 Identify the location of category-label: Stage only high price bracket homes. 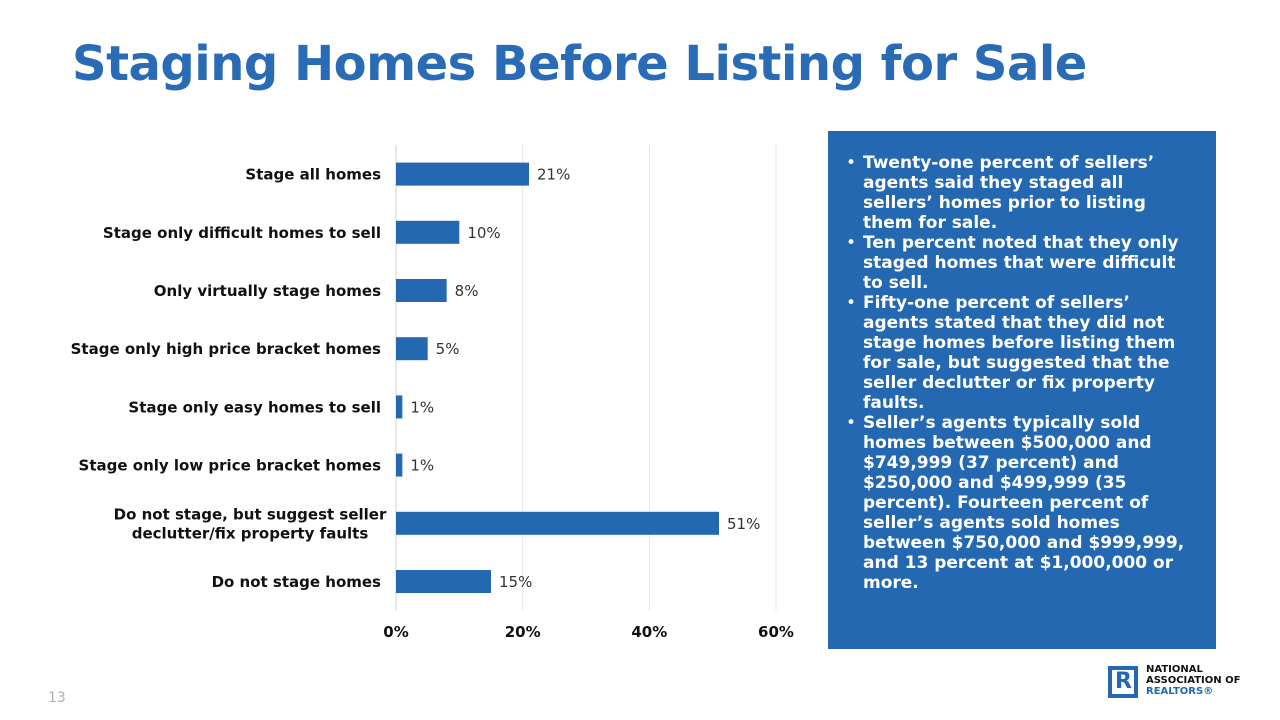
(226, 349).